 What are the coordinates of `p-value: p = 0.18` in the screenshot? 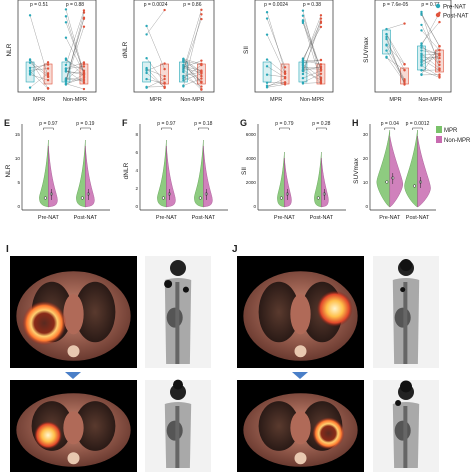 It's located at (203, 124).